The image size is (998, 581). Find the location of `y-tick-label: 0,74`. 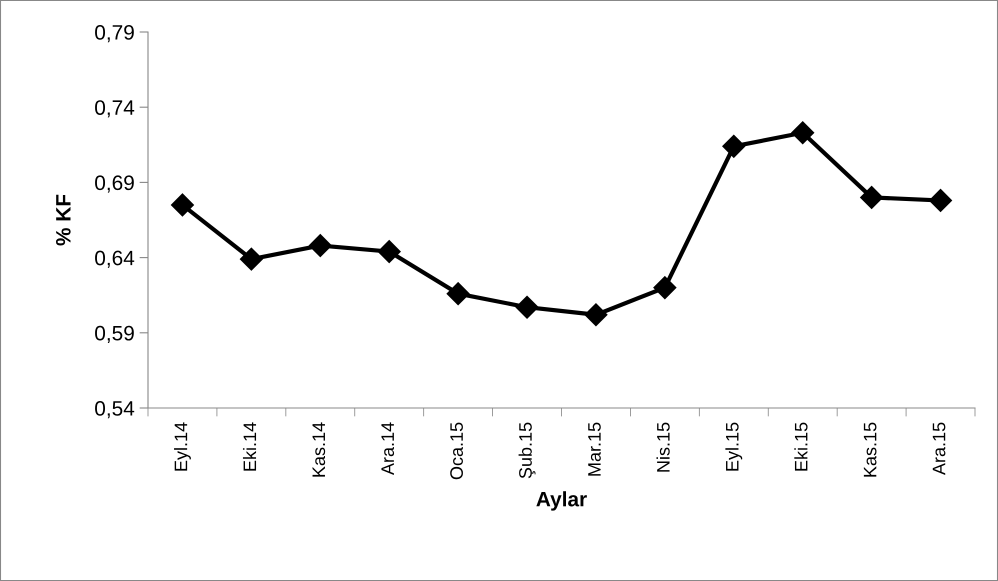

y-tick-label: 0,74 is located at coordinates (114, 109).